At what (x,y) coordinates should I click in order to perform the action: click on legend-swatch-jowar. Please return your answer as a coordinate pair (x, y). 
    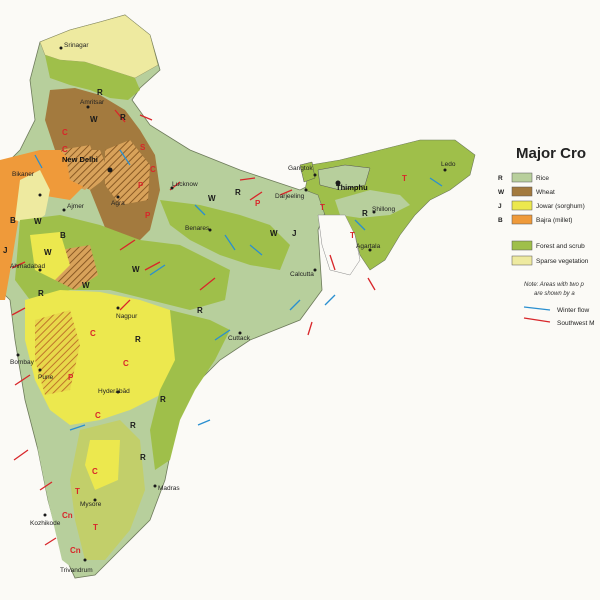
    Looking at the image, I should click on (522, 205).